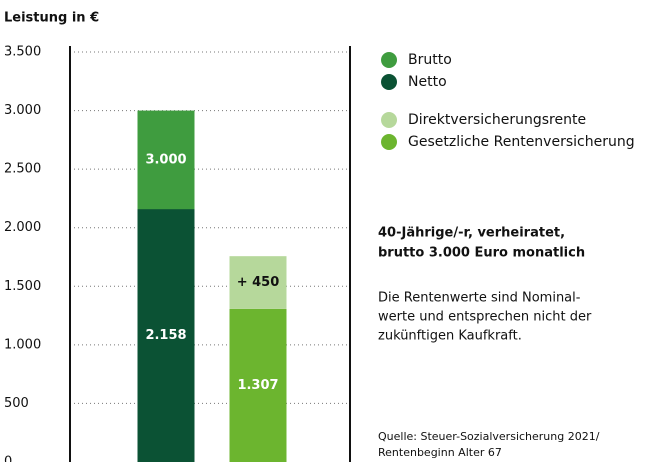  What do you see at coordinates (497, 120) in the screenshot?
I see `legend-label: Direktversicherungsrente` at bounding box center [497, 120].